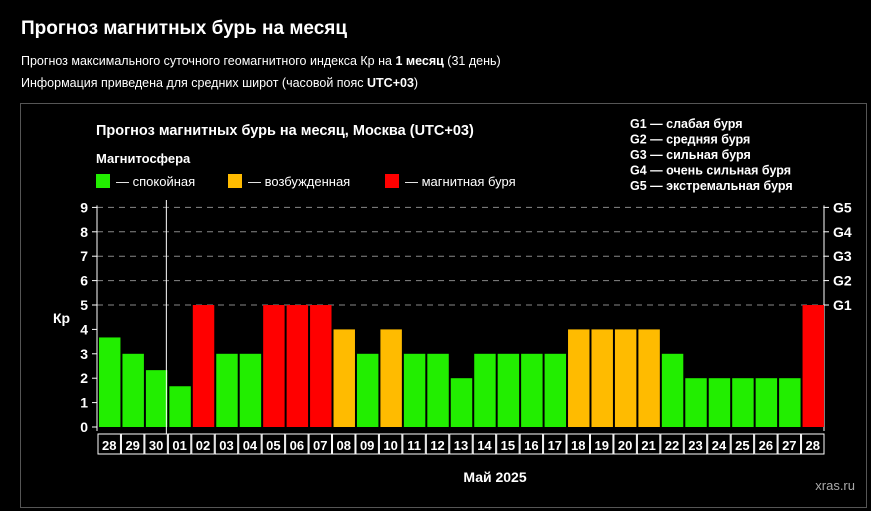 This screenshot has width=871, height=511. Describe the element at coordinates (419, 61) in the screenshot. I see `subtitle-forecast-bold: 1 месяц` at that location.